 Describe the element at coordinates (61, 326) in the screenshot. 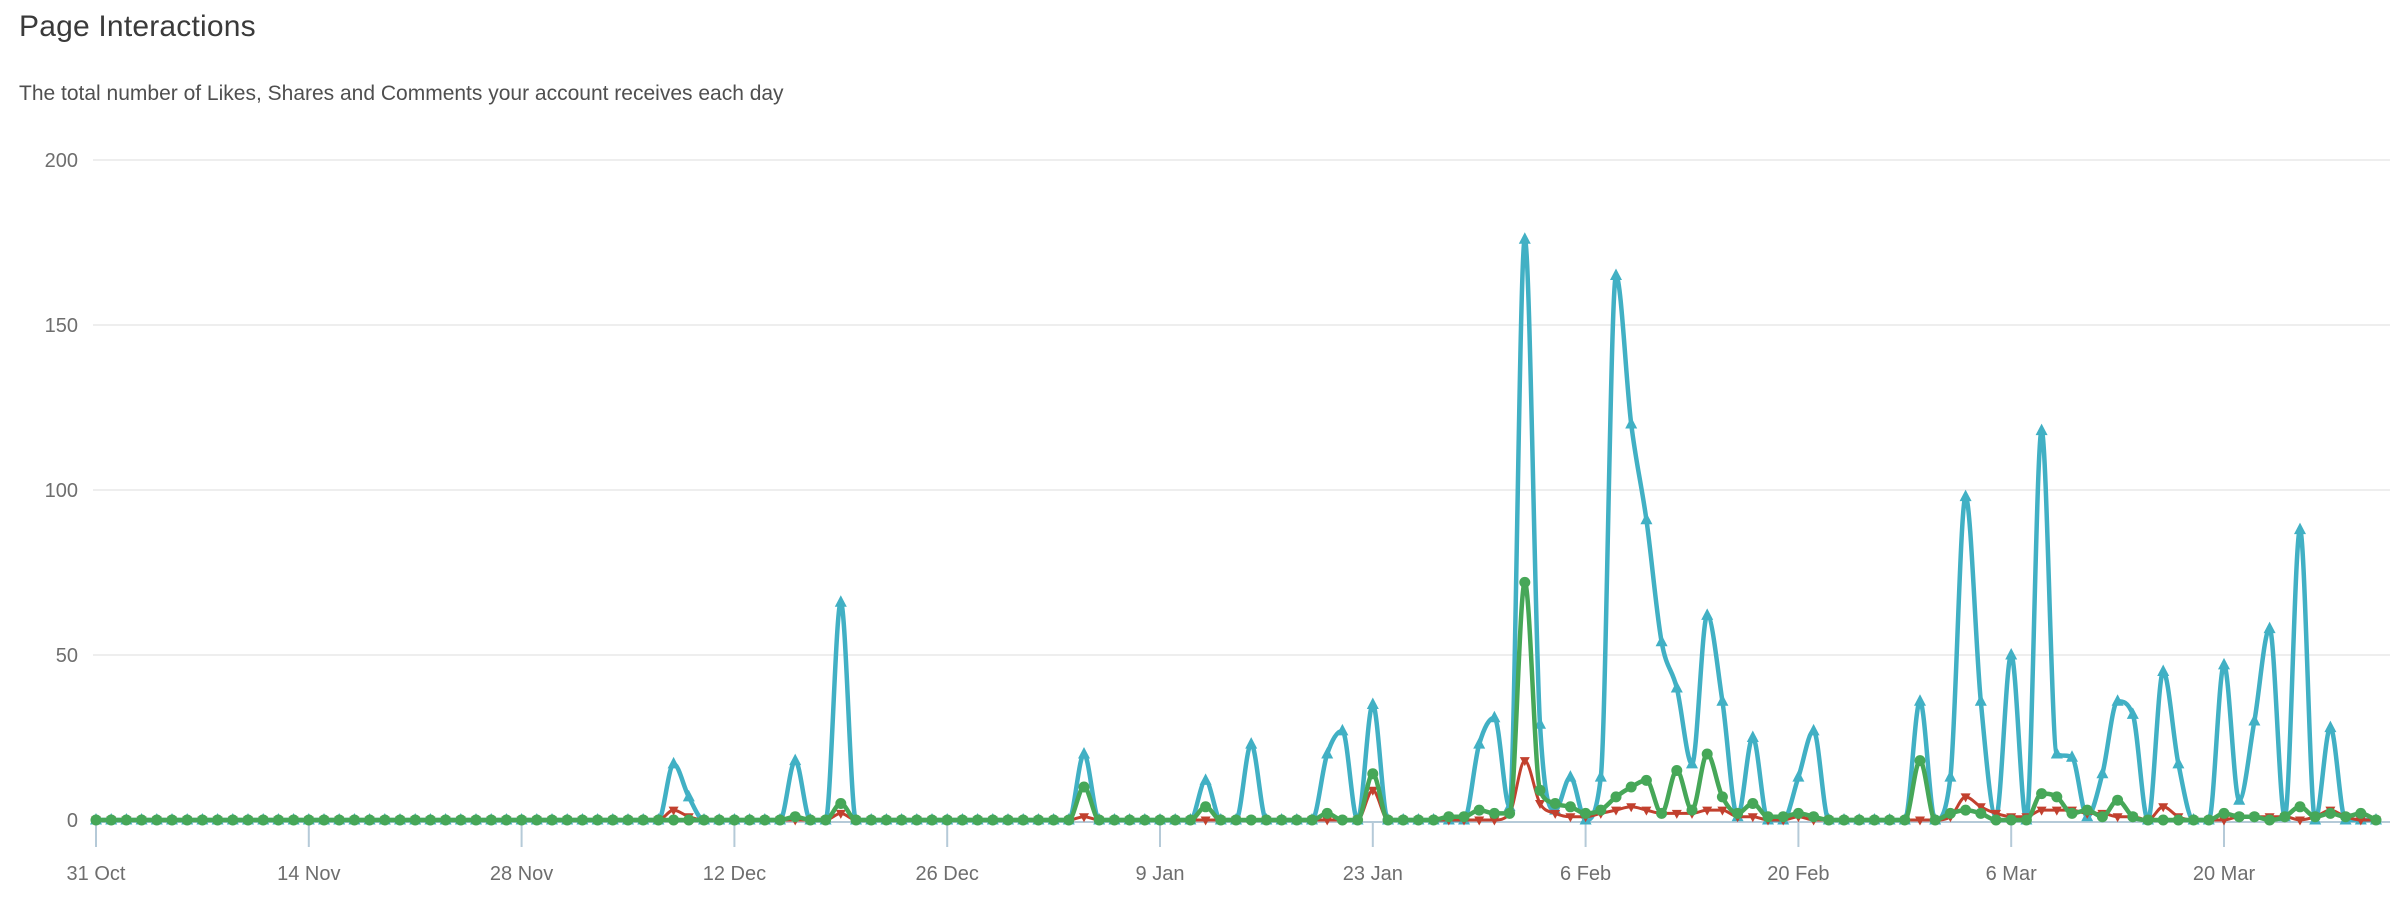

I see `y-axis-label: 150` at that location.